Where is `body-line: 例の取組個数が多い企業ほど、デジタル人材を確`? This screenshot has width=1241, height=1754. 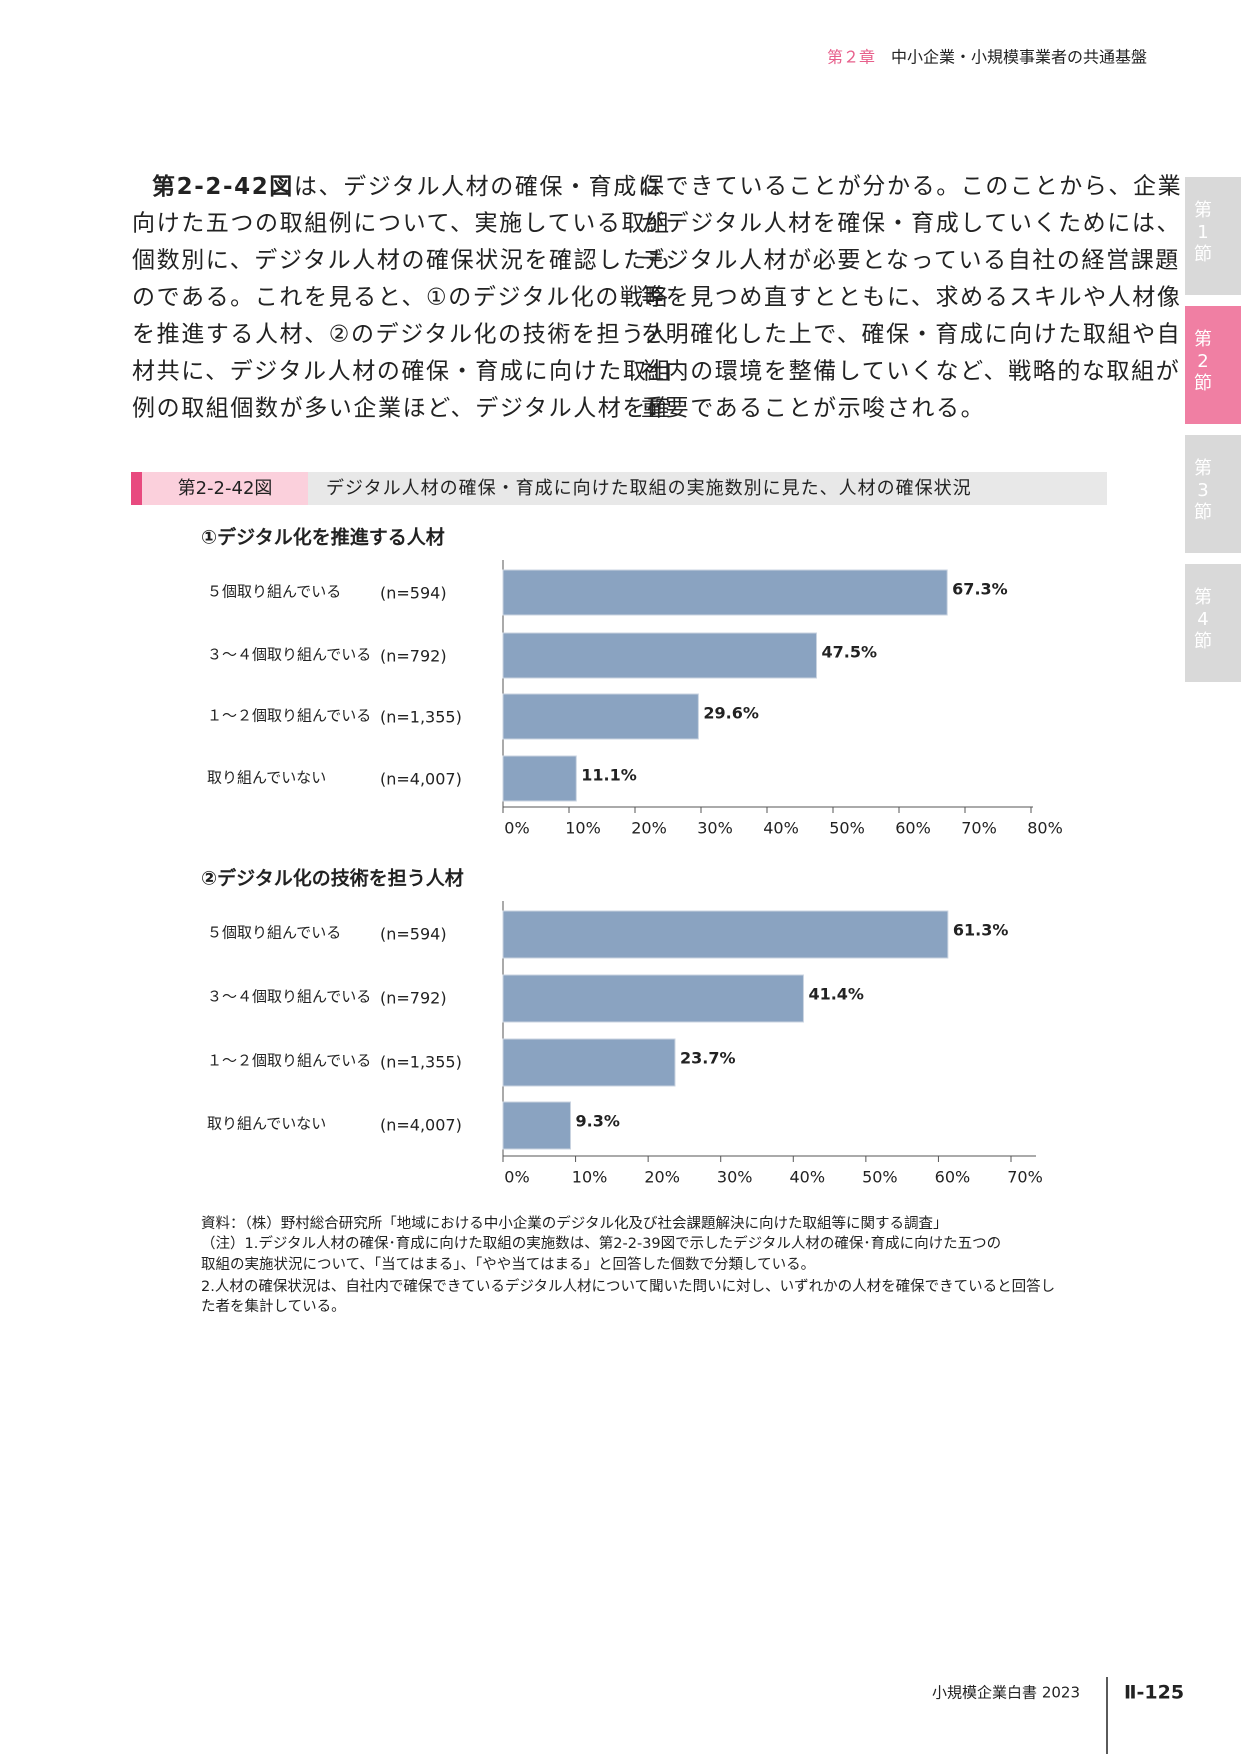 body-line: 例の取組個数が多い企業ほど、デジタル人材を確 is located at coordinates (402, 409).